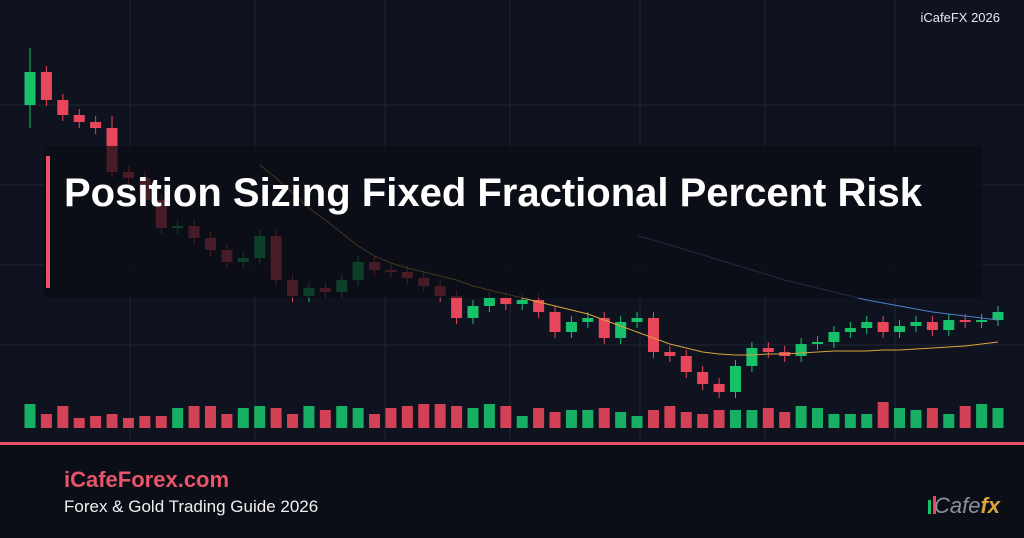 Image resolution: width=1024 pixels, height=538 pixels. Describe the element at coordinates (191, 506) in the screenshot. I see `tagline: Forex & Gold Trading Guide 2026` at that location.